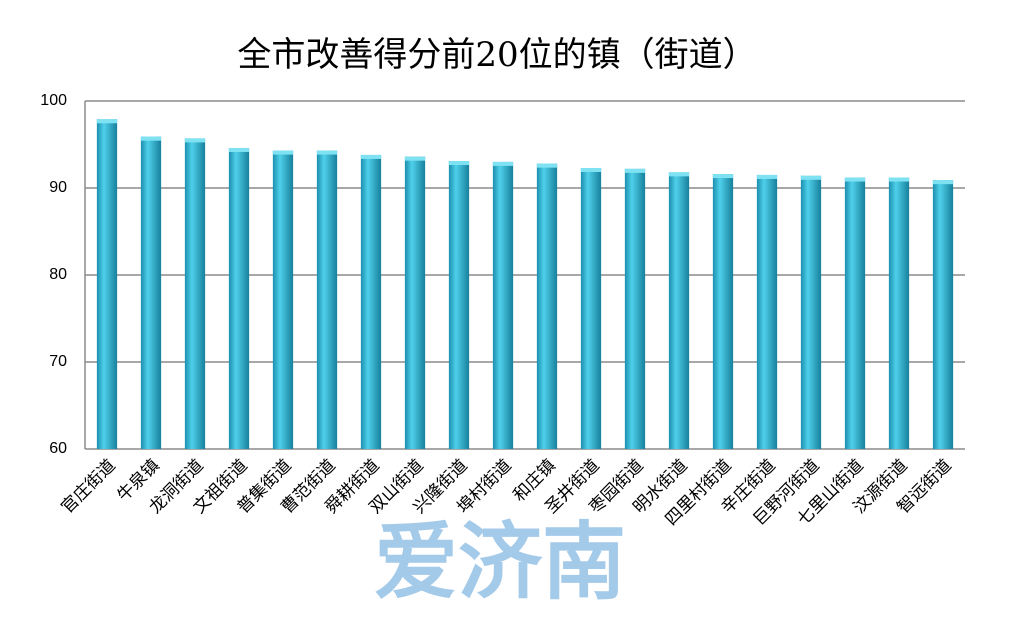 This screenshot has width=1011, height=625. Describe the element at coordinates (58, 274) in the screenshot. I see `y-tick-label: 80` at that location.